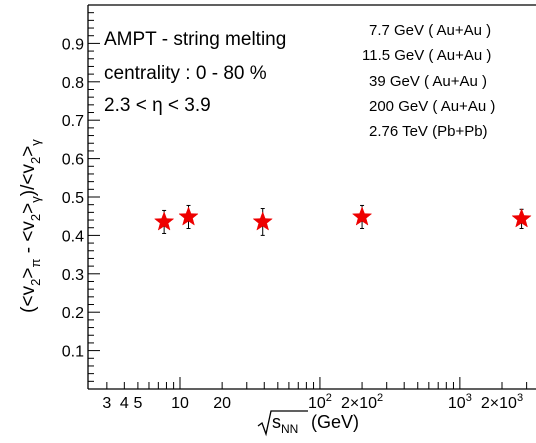  What do you see at coordinates (502, 402) in the screenshot?
I see `x-tick-label: 2×10³` at bounding box center [502, 402].